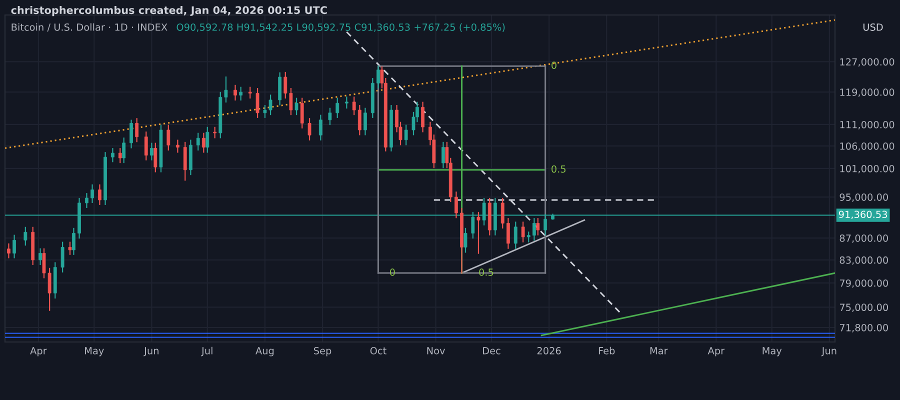  I want to click on y-tick-label: 95,000.00, so click(864, 198).